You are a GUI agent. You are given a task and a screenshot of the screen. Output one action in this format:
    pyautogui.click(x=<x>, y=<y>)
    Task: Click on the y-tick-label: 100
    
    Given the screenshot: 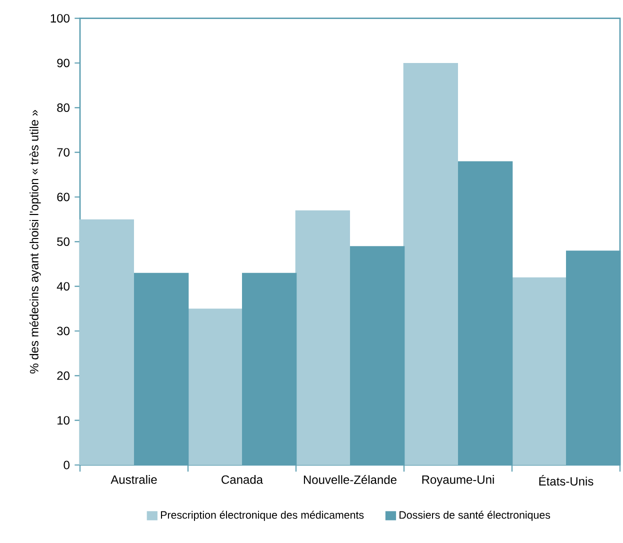 What is the action you would take?
    pyautogui.click(x=60, y=18)
    